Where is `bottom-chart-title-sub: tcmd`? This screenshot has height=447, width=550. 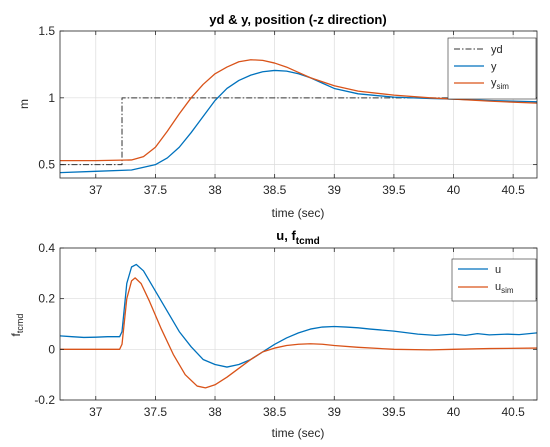 bottom-chart-title-sub: tcmd is located at coordinates (308, 241).